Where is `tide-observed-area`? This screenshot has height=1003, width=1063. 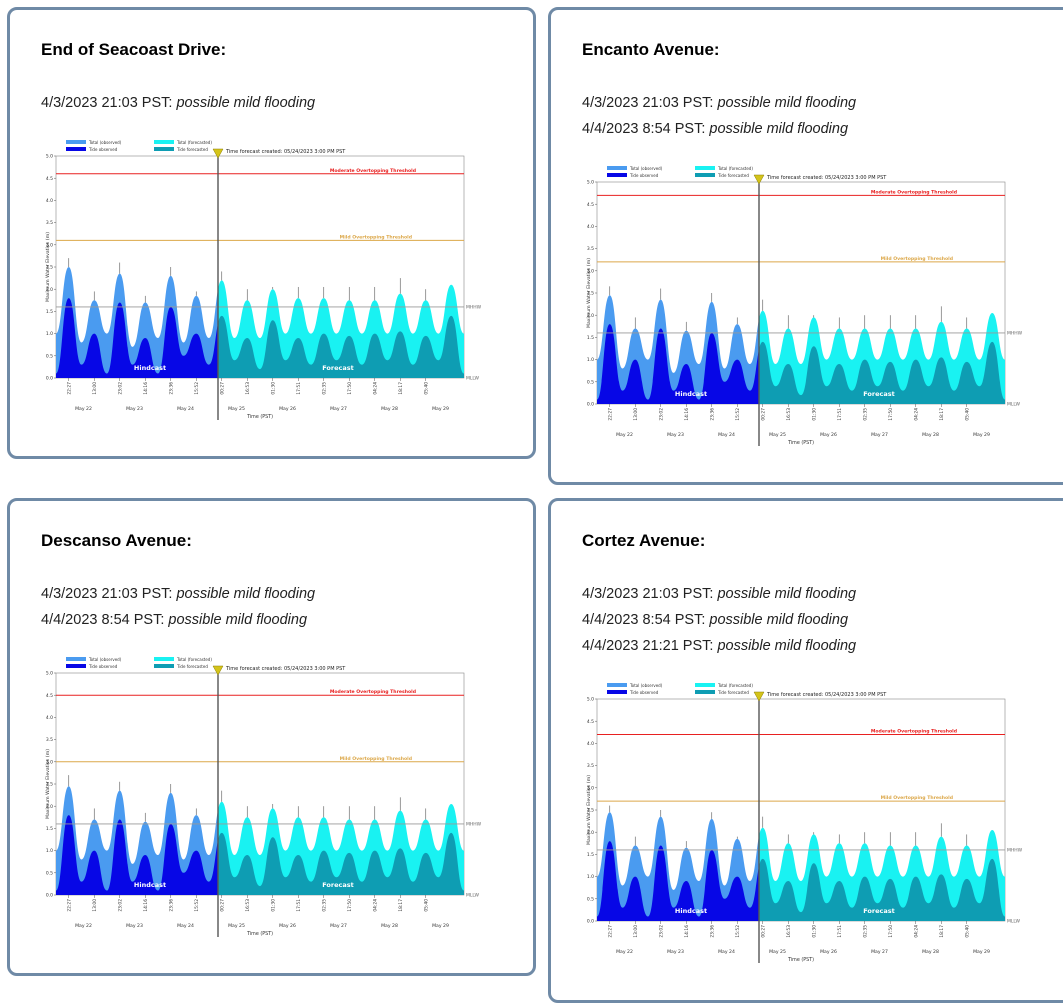
tide-observed-area is located at coordinates (678, 881).